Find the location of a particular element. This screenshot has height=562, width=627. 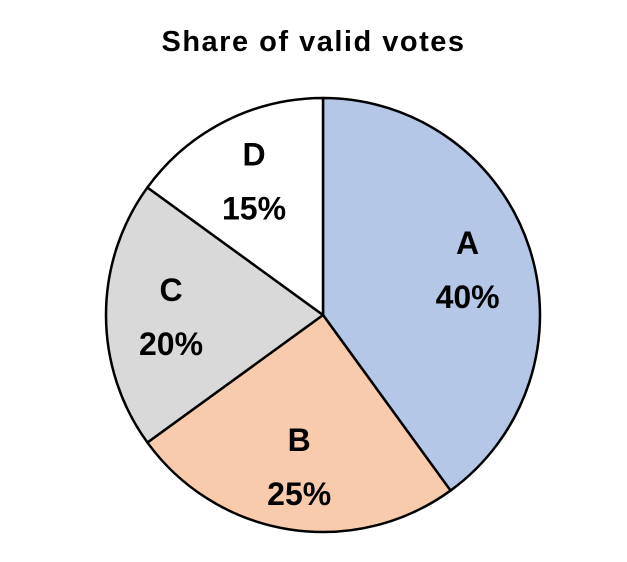

slice-value-label-d: 15% is located at coordinates (254, 209).